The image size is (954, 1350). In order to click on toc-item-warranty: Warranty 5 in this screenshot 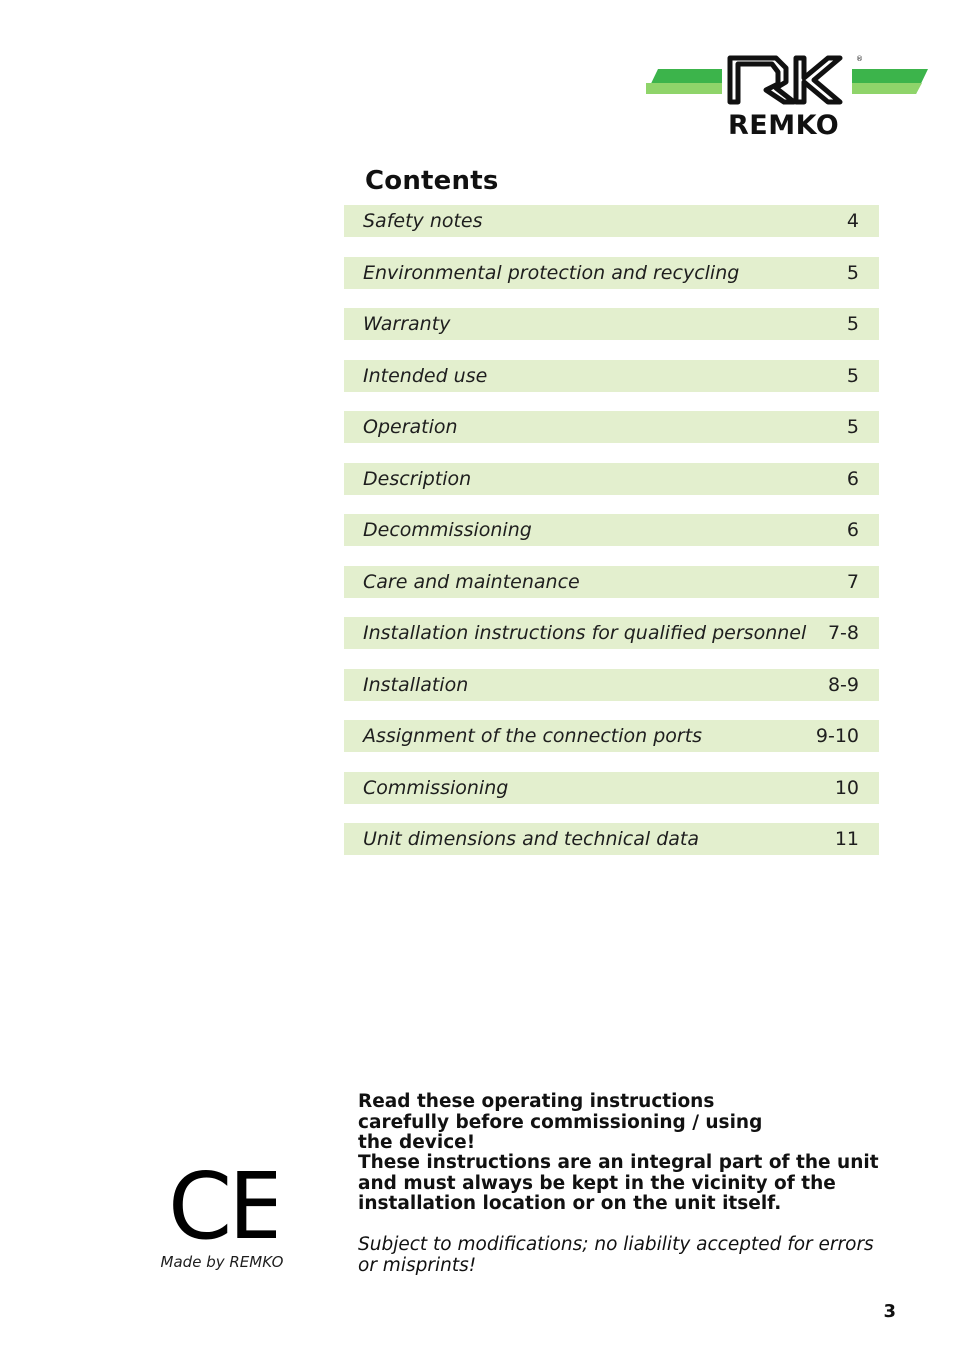, I will do `click(611, 324)`.